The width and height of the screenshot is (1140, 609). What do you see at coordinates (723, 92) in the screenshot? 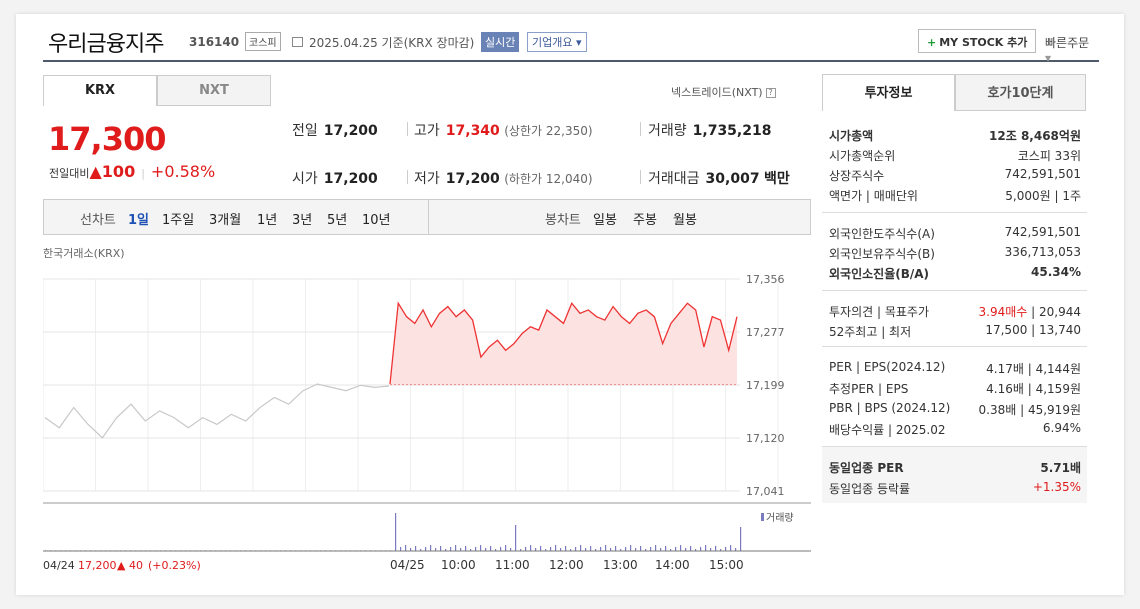
I see `nxt-link: 넥스트레이드(NXT)?` at bounding box center [723, 92].